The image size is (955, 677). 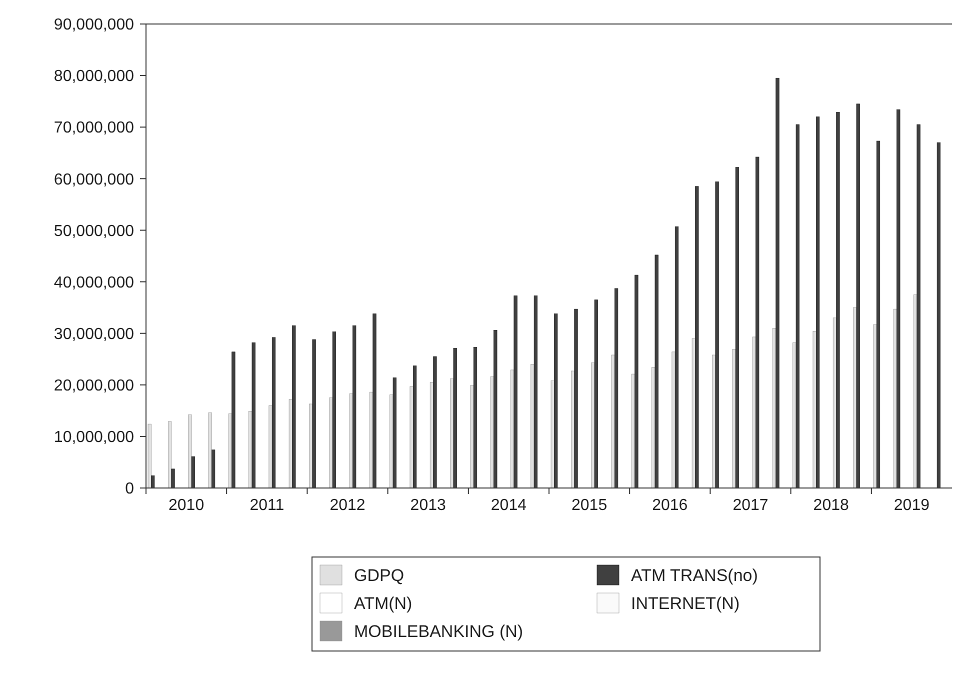 I want to click on x-tick-label: 2010, so click(x=186, y=505).